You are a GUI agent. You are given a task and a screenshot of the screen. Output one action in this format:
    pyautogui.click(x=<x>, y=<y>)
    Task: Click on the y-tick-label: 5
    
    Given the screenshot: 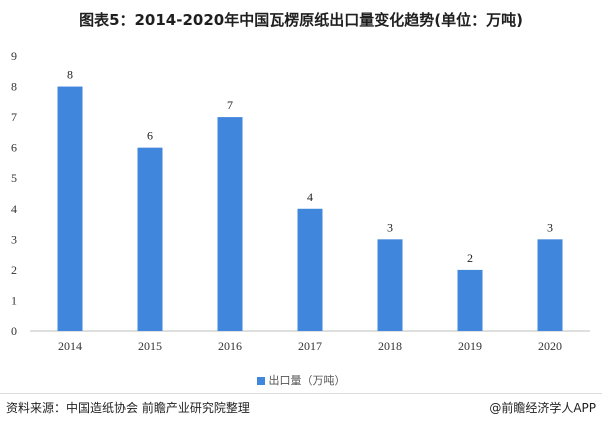 What is the action you would take?
    pyautogui.click(x=14, y=178)
    